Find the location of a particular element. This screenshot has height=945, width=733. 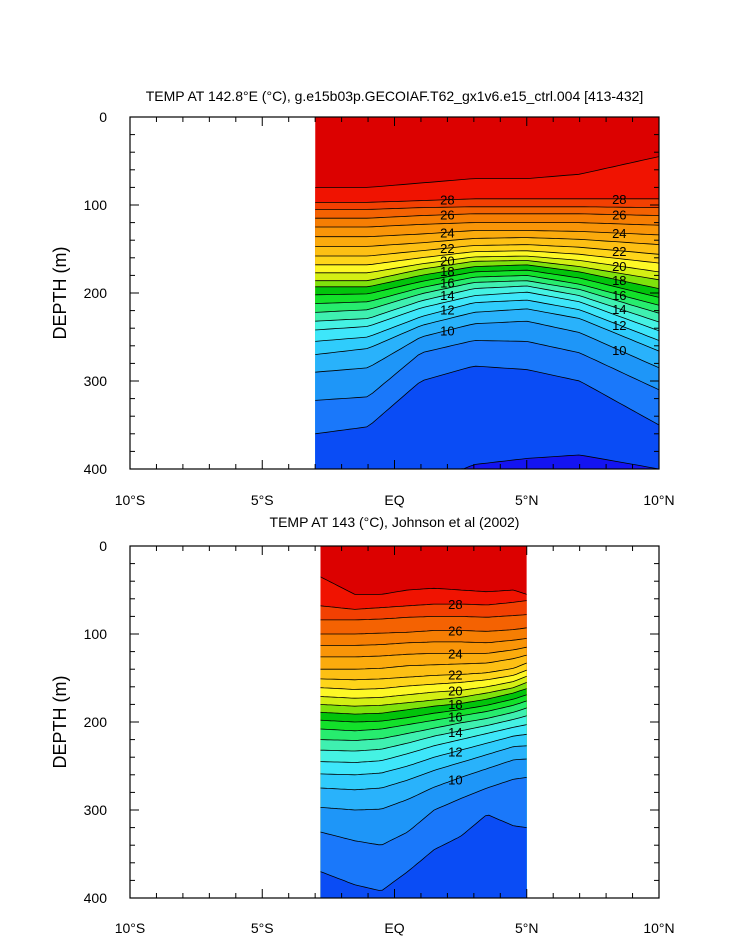

panel-title: TEMP AT 143 (°C), Johnson et al (2002) is located at coordinates (395, 522).